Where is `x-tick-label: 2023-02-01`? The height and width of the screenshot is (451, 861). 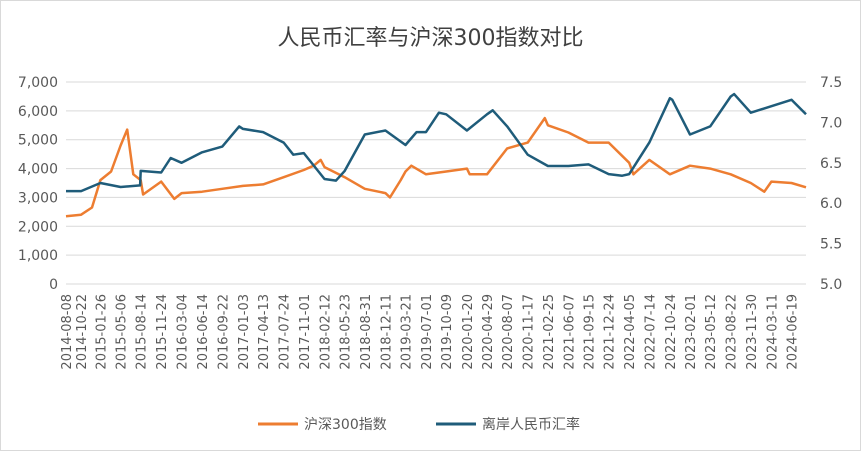 x-tick-label: 2023-02-01 is located at coordinates (691, 332).